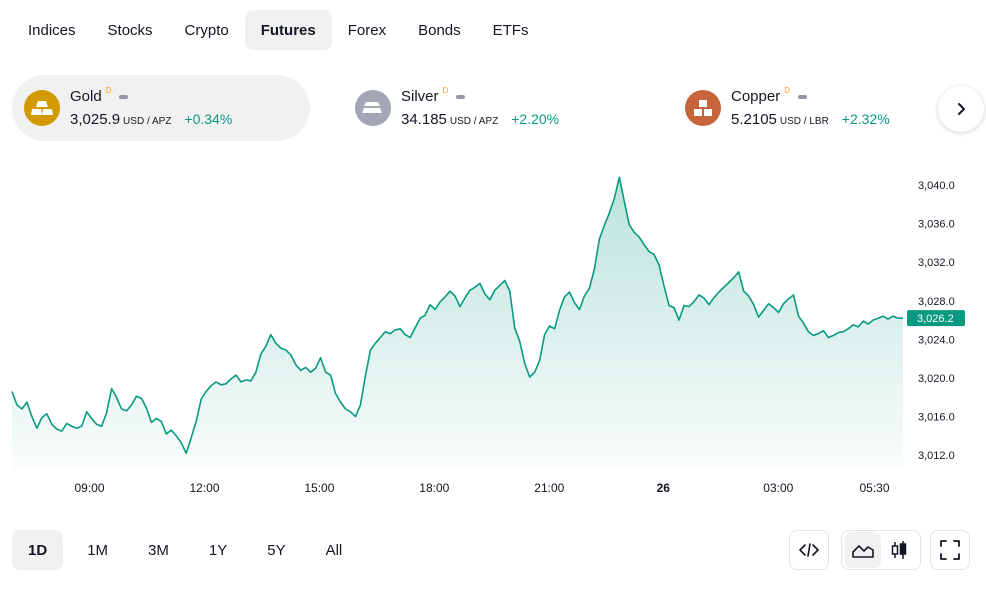 This screenshot has width=986, height=609. Describe the element at coordinates (865, 119) in the screenshot. I see `card-change: +2.32%` at that location.